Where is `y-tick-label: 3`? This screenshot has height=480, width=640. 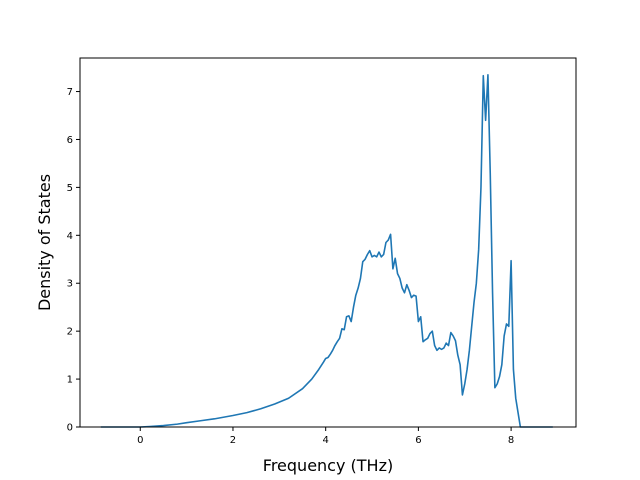 y-tick-label: 3 is located at coordinates (70, 284).